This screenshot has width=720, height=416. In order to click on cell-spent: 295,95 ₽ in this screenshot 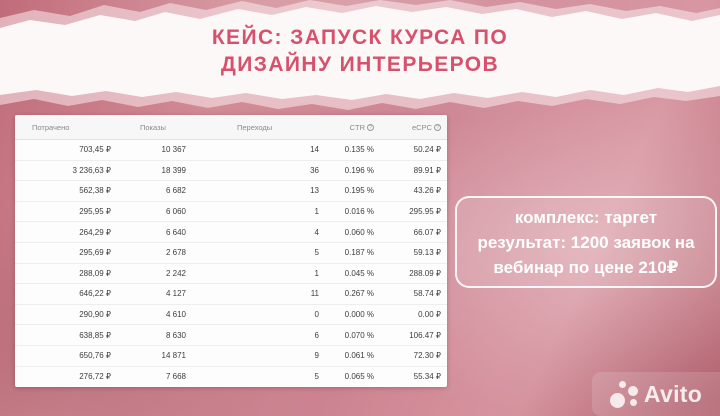, I will do `click(95, 212)`.